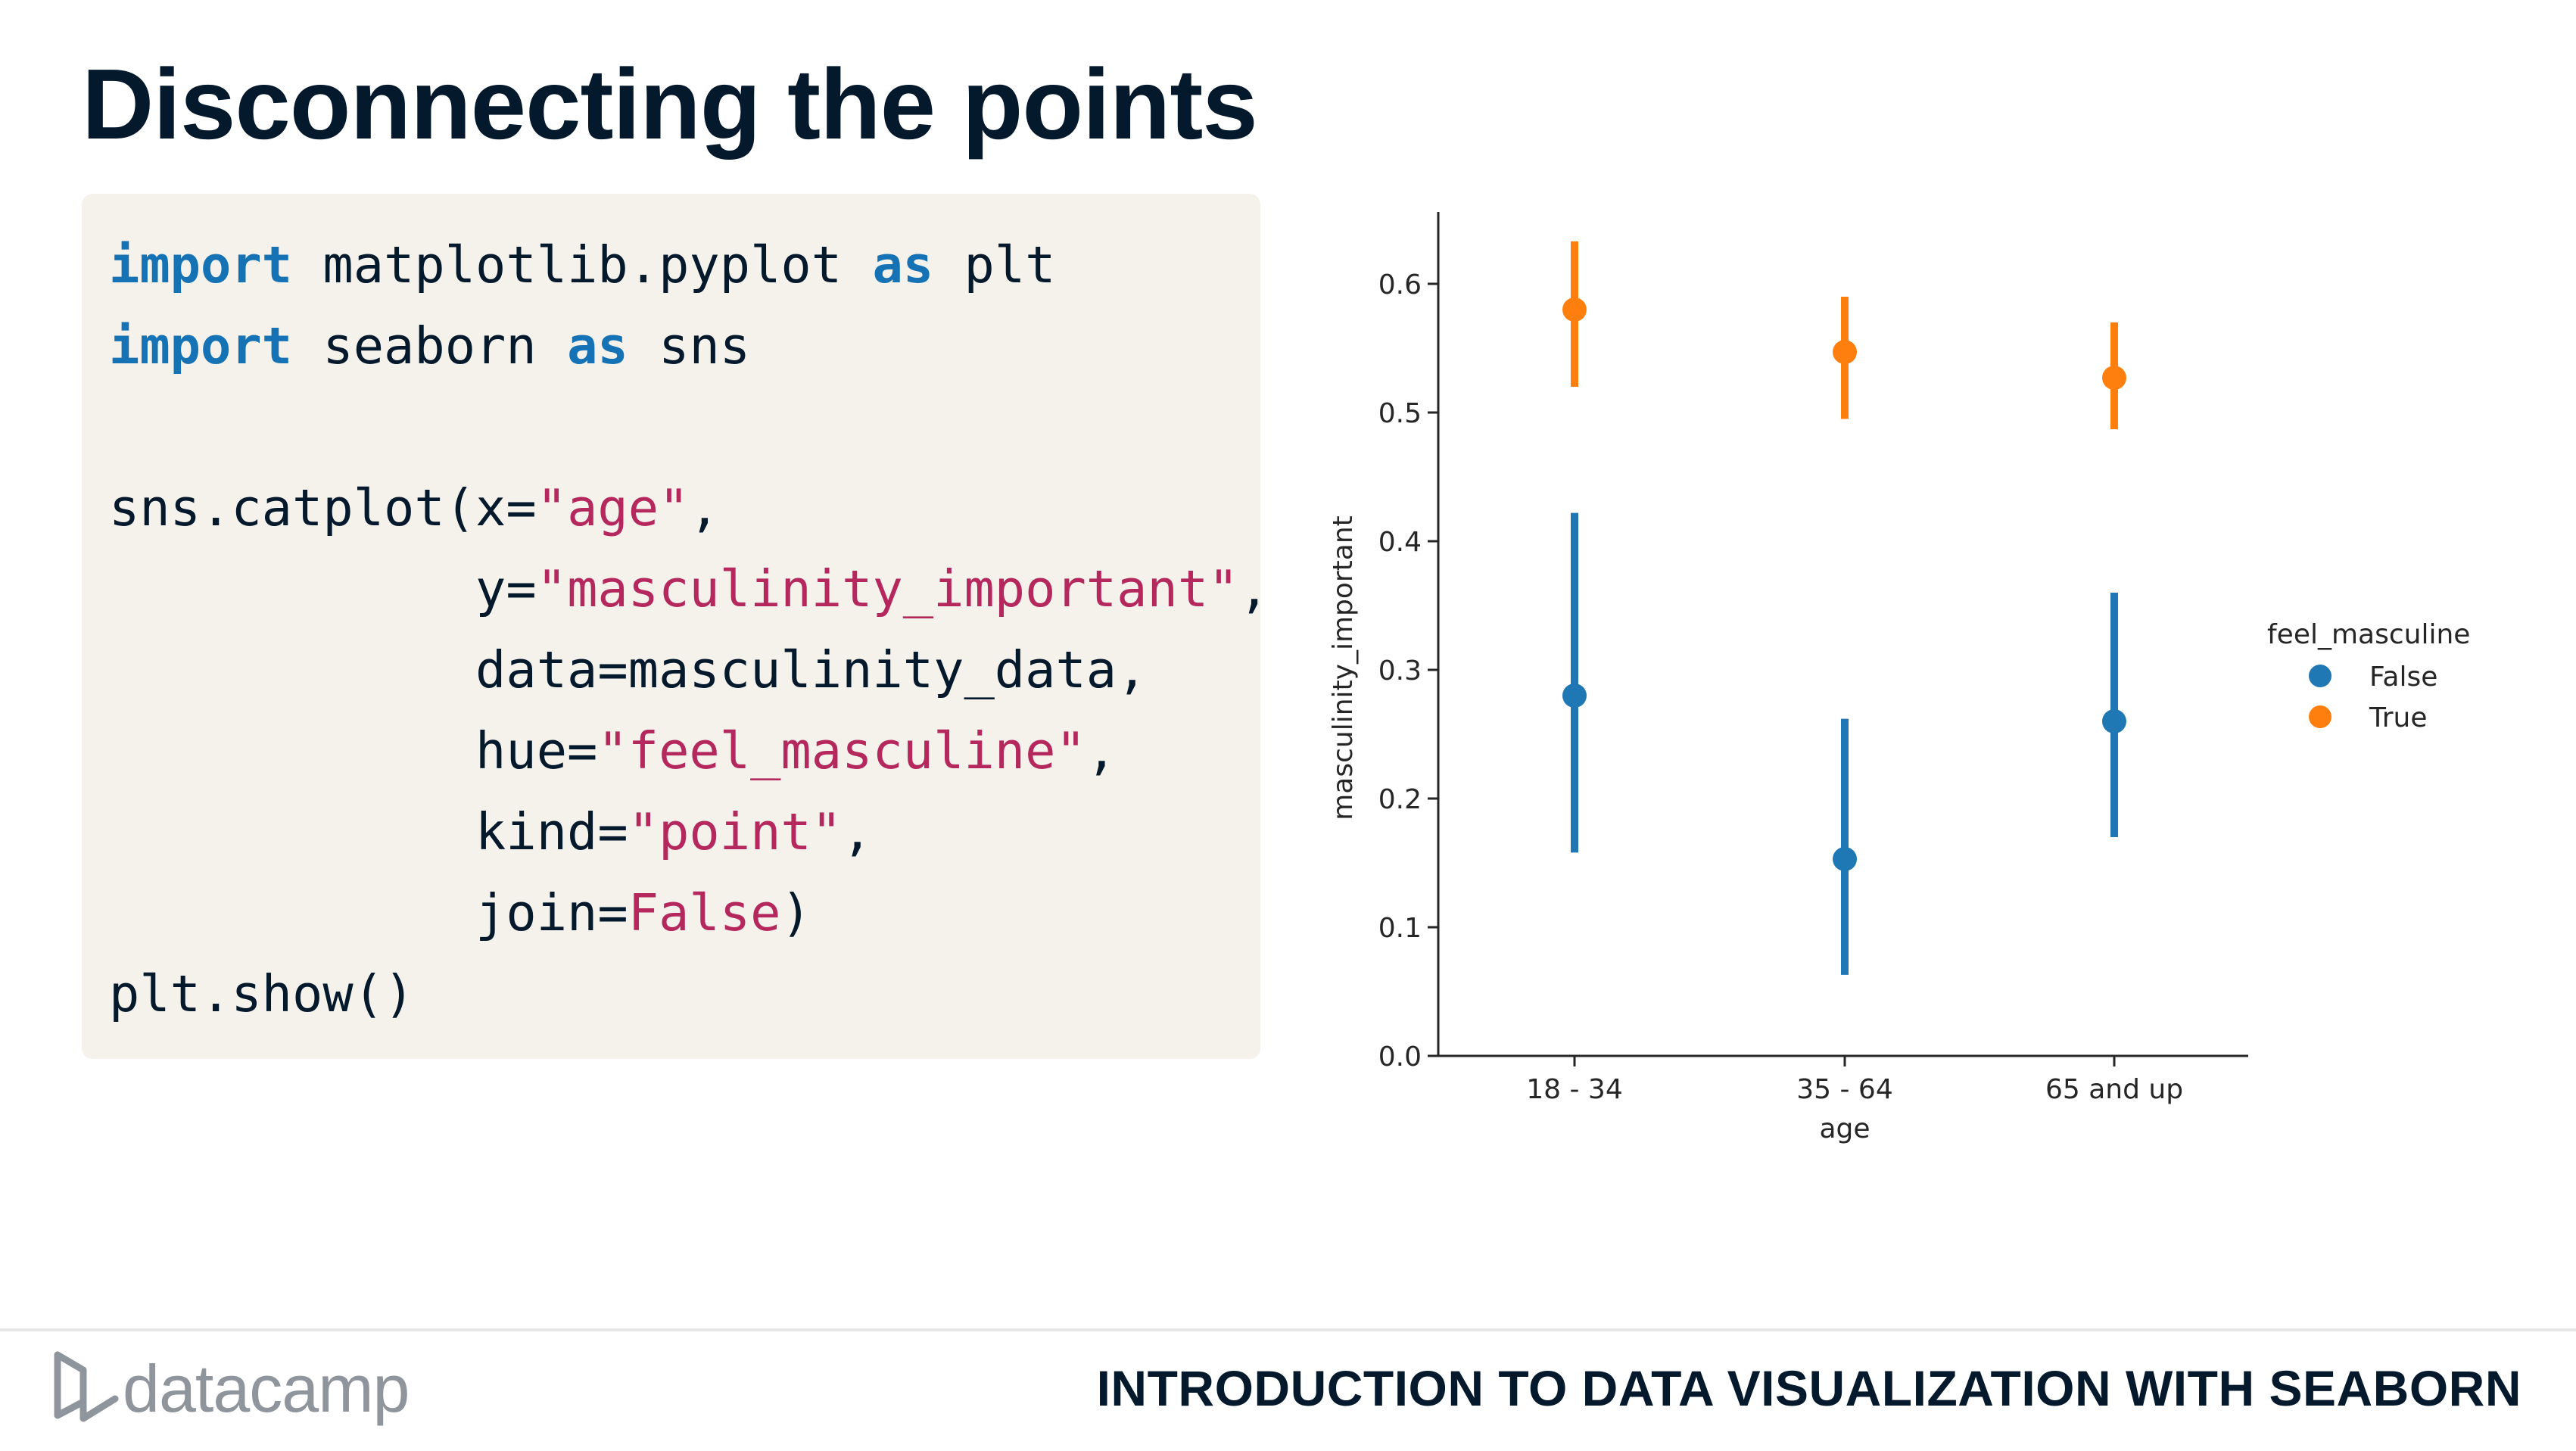  I want to click on code-string: "age", so click(613, 508).